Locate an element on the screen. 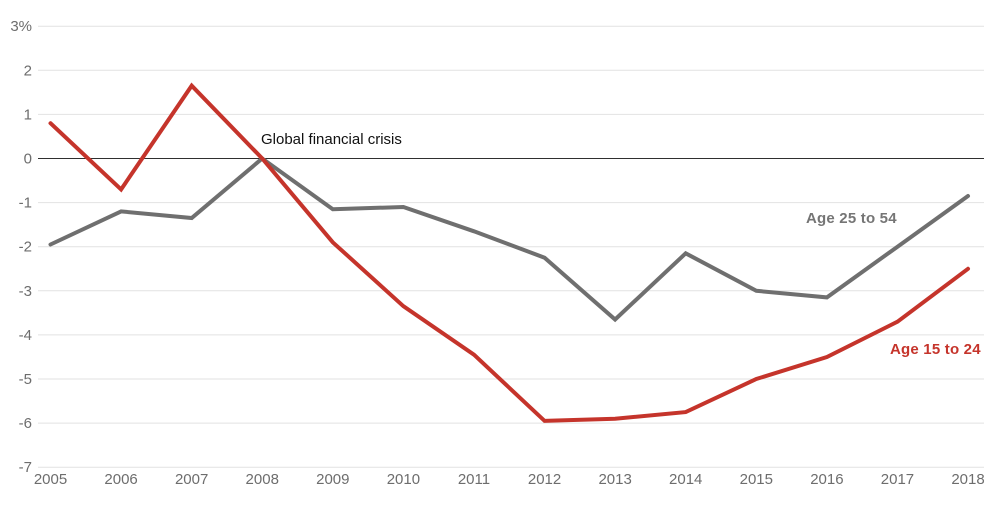  x-axis-tick-label: 2017 is located at coordinates (897, 479).